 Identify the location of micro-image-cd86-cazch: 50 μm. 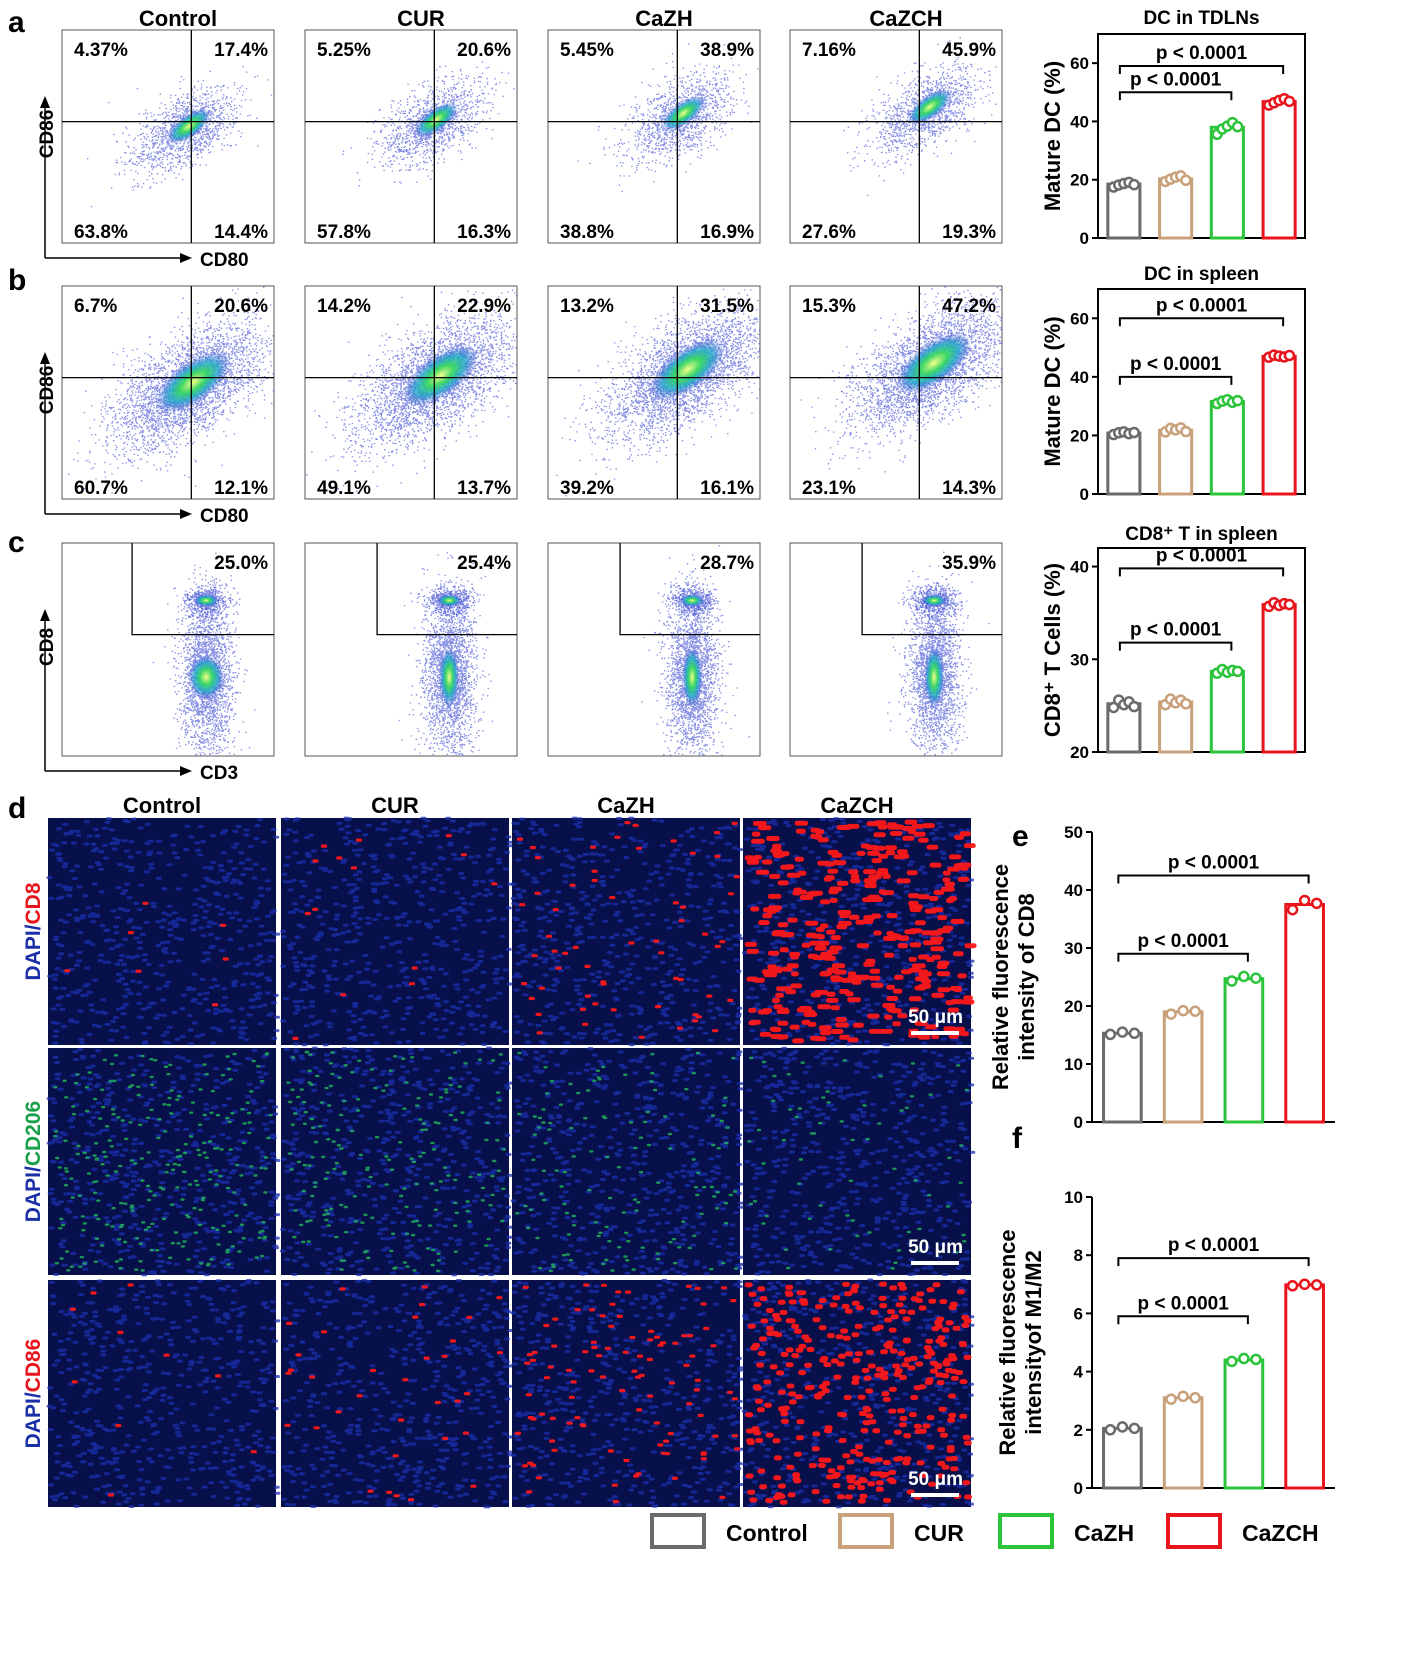
(858, 1393).